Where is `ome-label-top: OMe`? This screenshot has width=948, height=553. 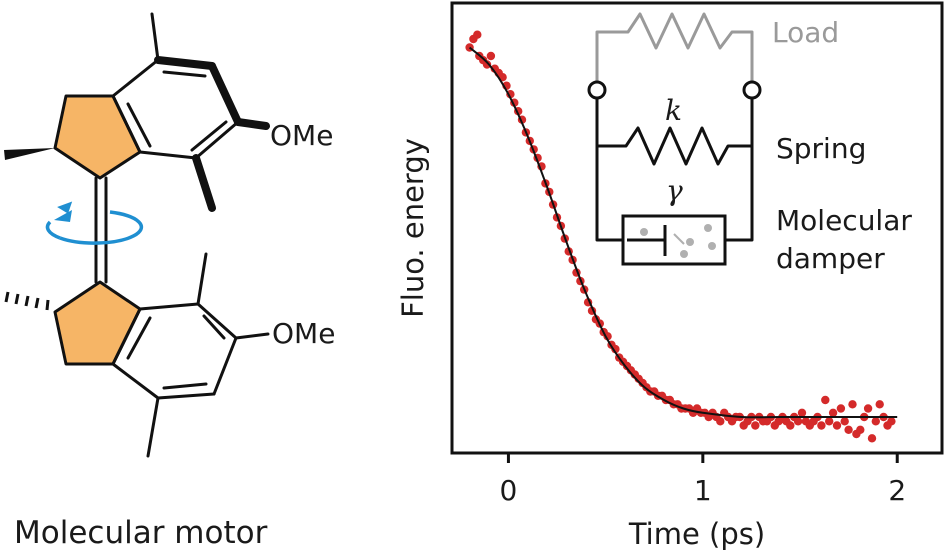 ome-label-top: OMe is located at coordinates (301, 135).